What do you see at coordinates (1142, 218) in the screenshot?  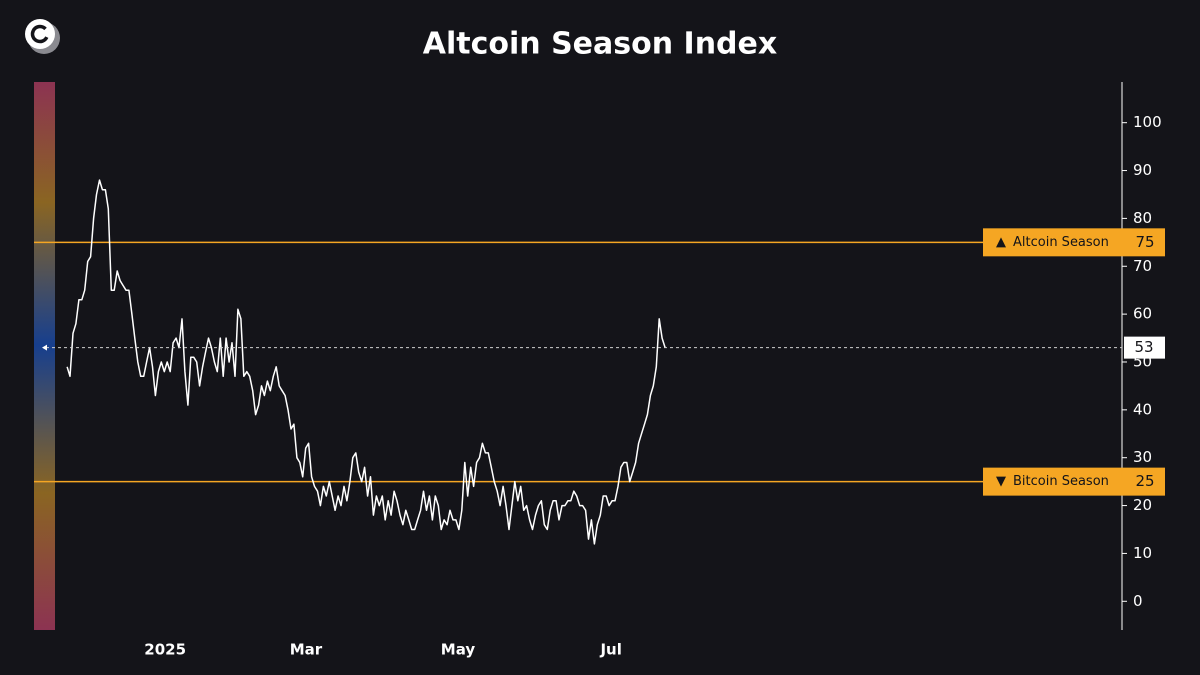 I see `y-tick-label: 80` at bounding box center [1142, 218].